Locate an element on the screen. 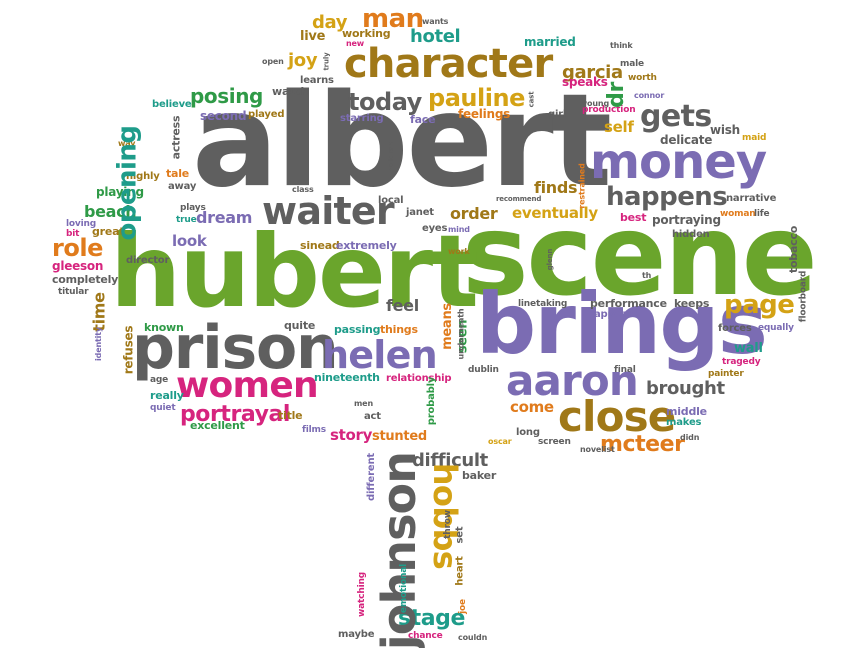 The image size is (864, 648). word-albert: albert is located at coordinates (402, 141).